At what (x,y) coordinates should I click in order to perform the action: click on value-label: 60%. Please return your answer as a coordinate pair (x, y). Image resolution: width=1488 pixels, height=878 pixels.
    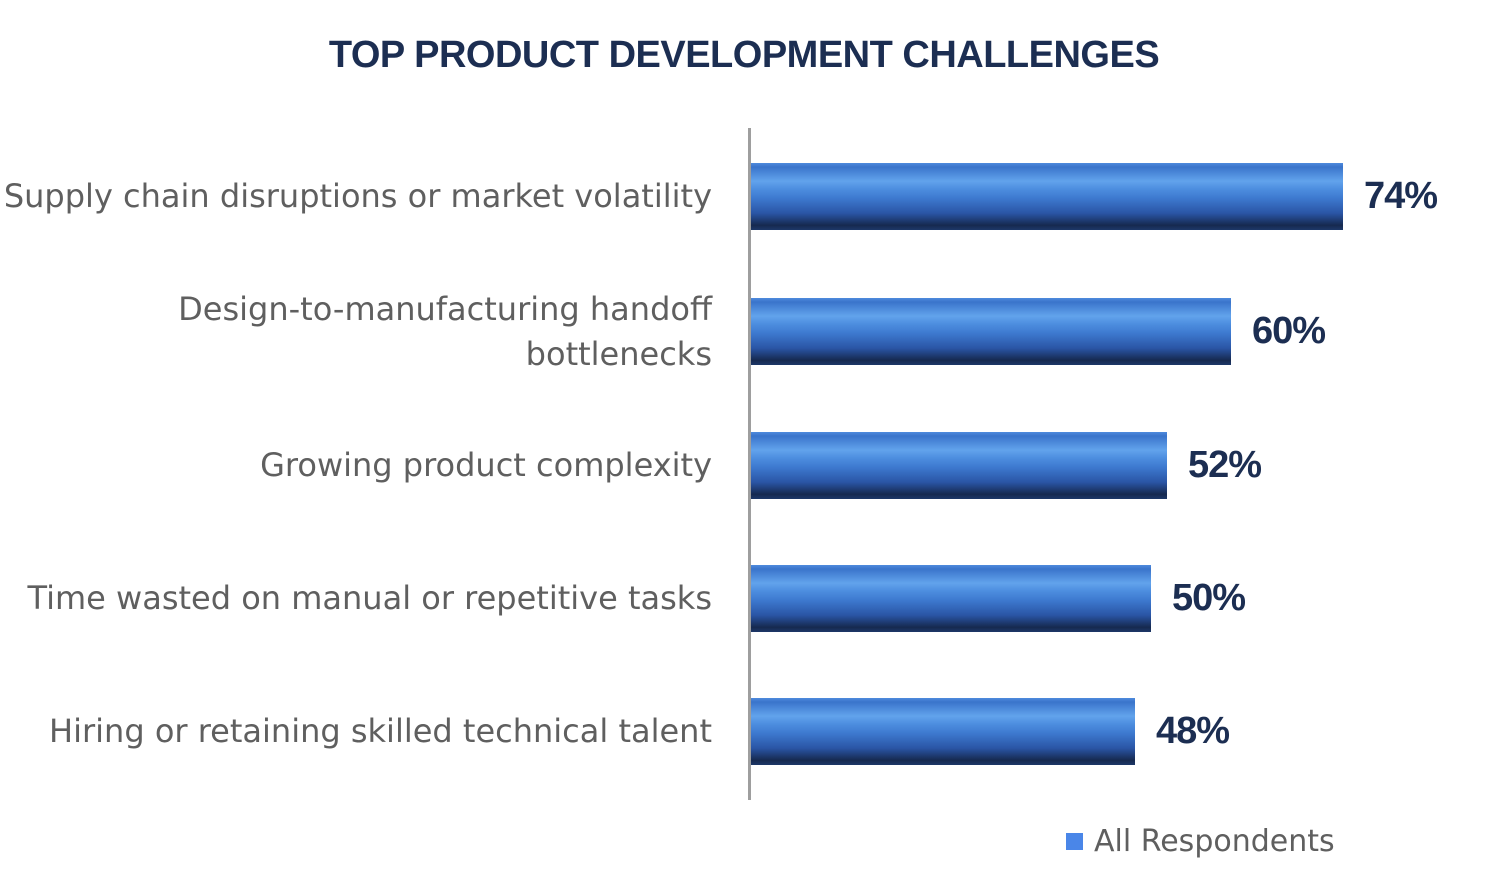
    Looking at the image, I should click on (1289, 331).